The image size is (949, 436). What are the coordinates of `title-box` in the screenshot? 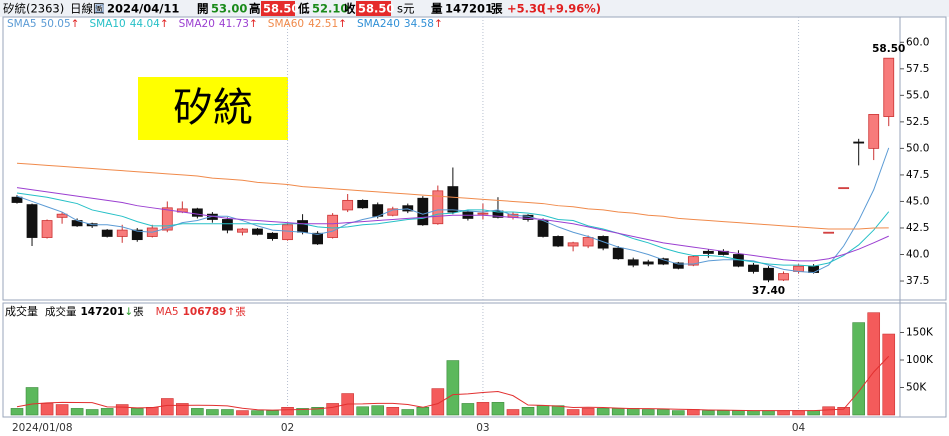 It's located at (213, 108).